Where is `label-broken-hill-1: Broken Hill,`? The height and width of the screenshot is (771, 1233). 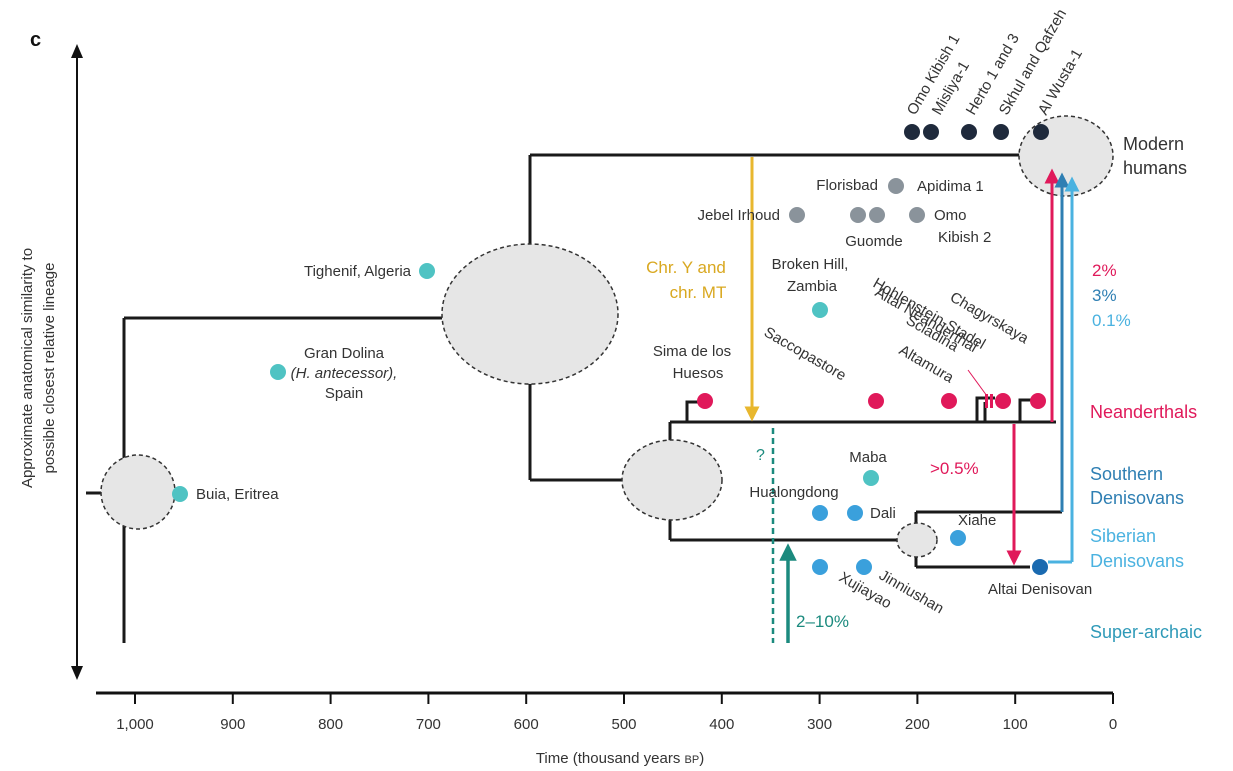
label-broken-hill-1: Broken Hill, is located at coordinates (810, 264).